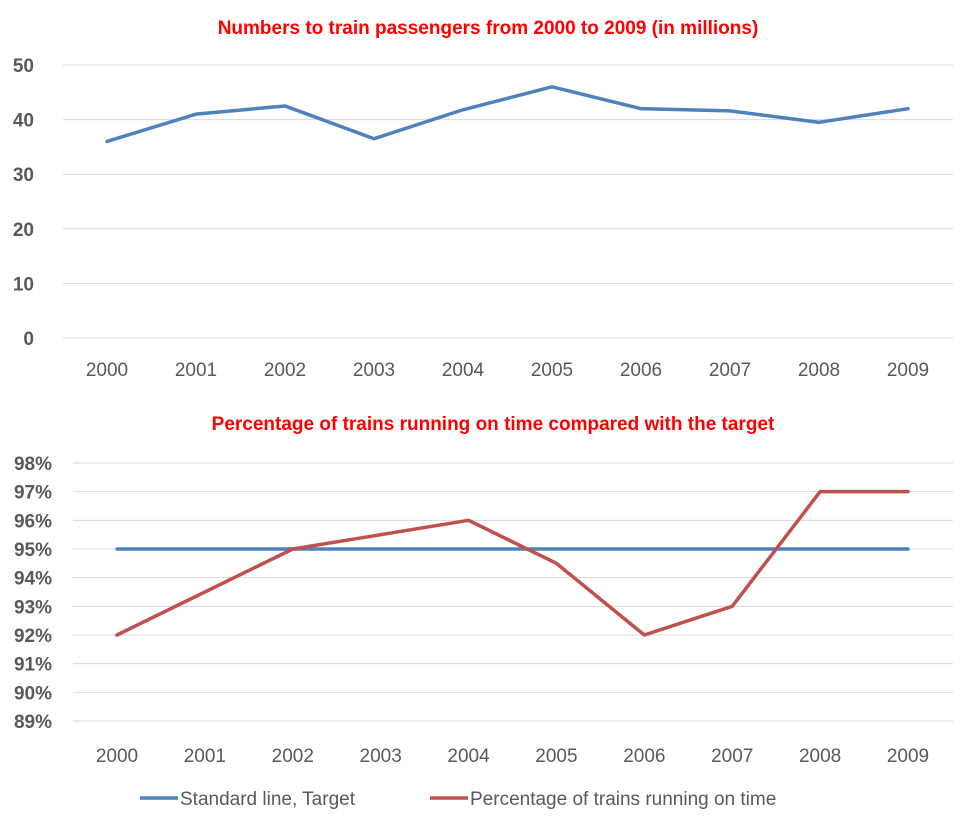 The height and width of the screenshot is (829, 971). I want to click on y-tick-label: 95%, so click(33, 550).